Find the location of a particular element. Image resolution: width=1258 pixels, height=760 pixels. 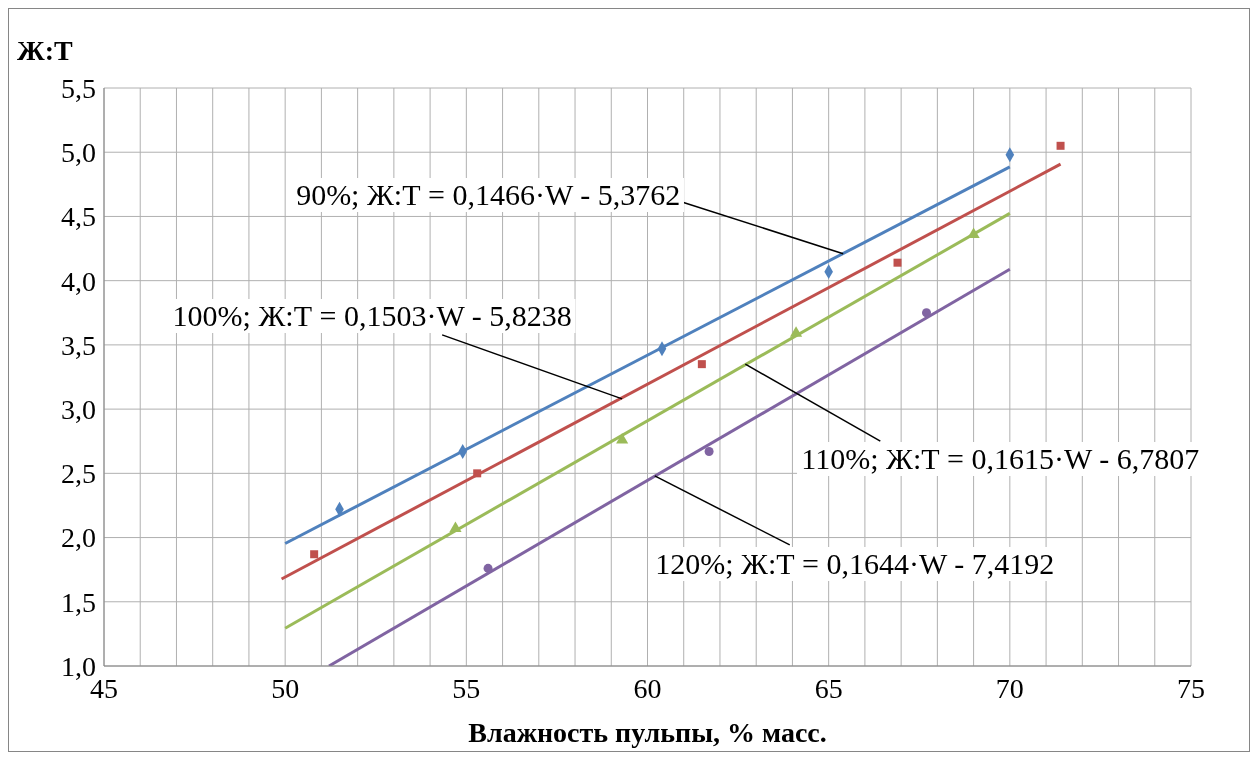

annotation: 120%; Ж:Т = 0,1644·W - 7,4192 is located at coordinates (855, 563).